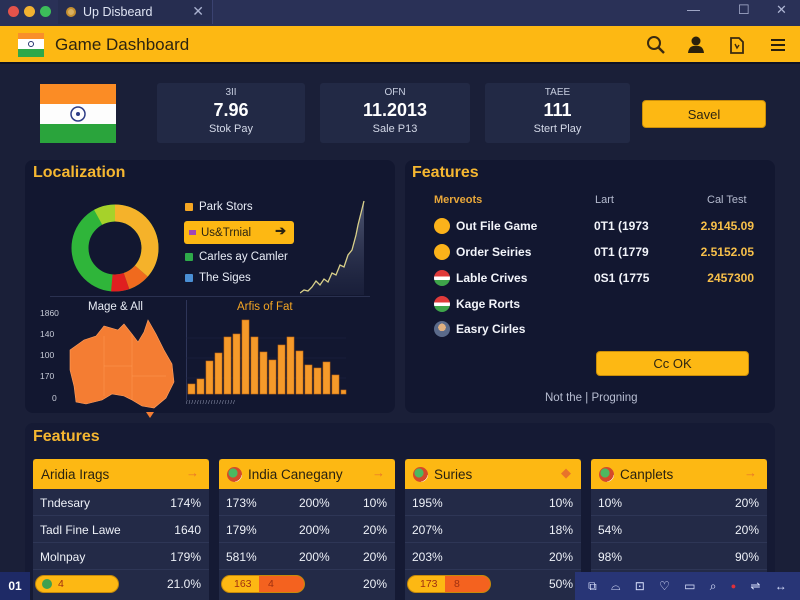 The height and width of the screenshot is (600, 800). I want to click on page-number: 01, so click(15, 586).